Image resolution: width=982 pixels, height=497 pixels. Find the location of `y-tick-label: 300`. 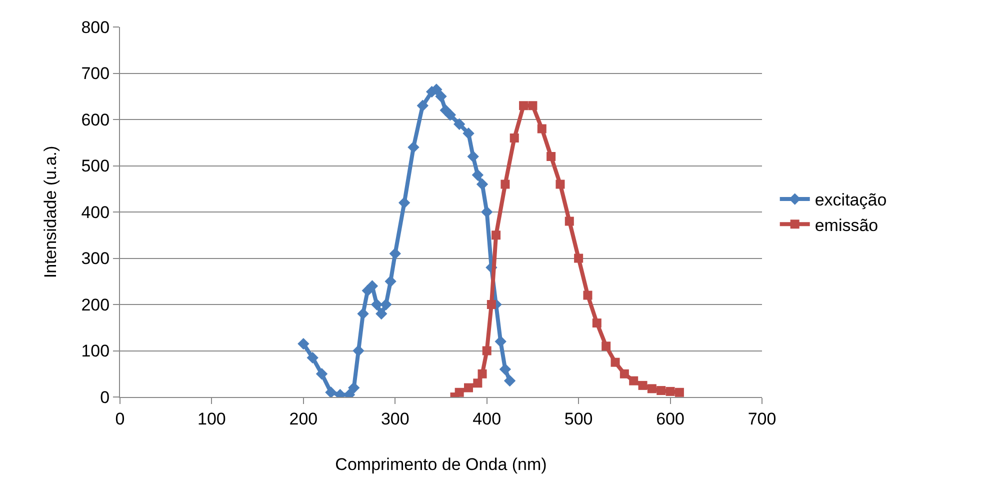

y-tick-label: 300 is located at coordinates (95, 258).